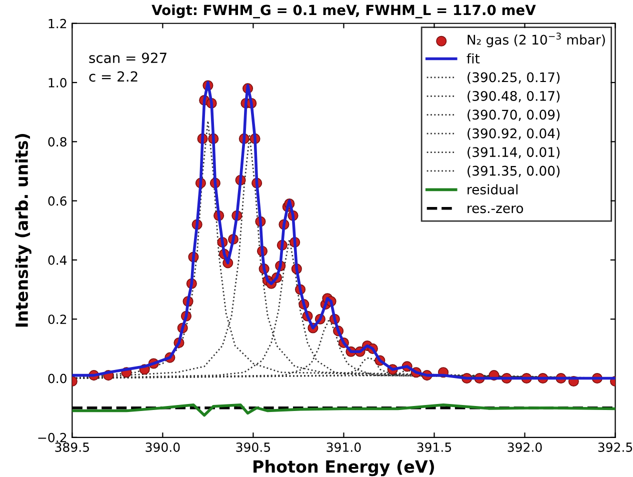 Image resolution: width=633 pixels, height=477 pixels. Describe the element at coordinates (72, 447) in the screenshot. I see `x-tick-label: 389.5` at that location.